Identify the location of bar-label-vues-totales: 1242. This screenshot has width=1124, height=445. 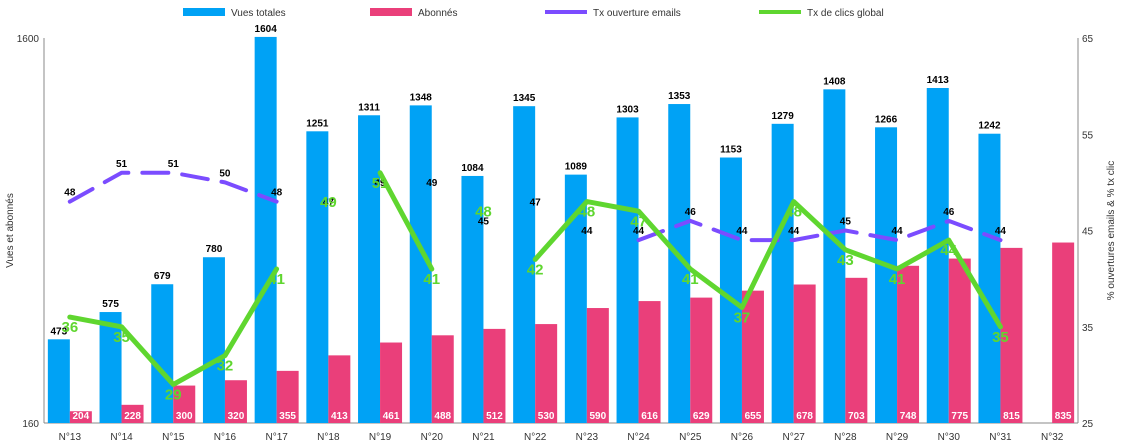
(989, 126).